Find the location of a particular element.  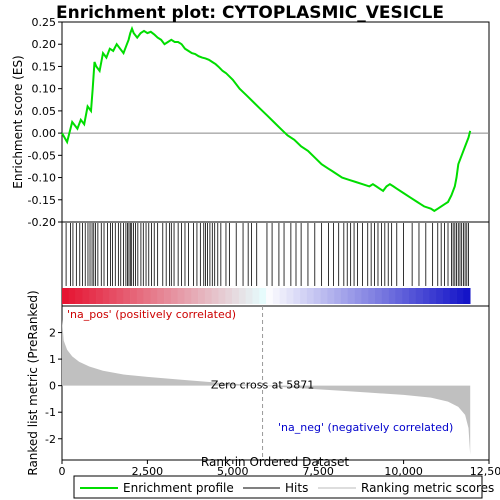

es-ytick-label: 0.05 is located at coordinates (44, 111).